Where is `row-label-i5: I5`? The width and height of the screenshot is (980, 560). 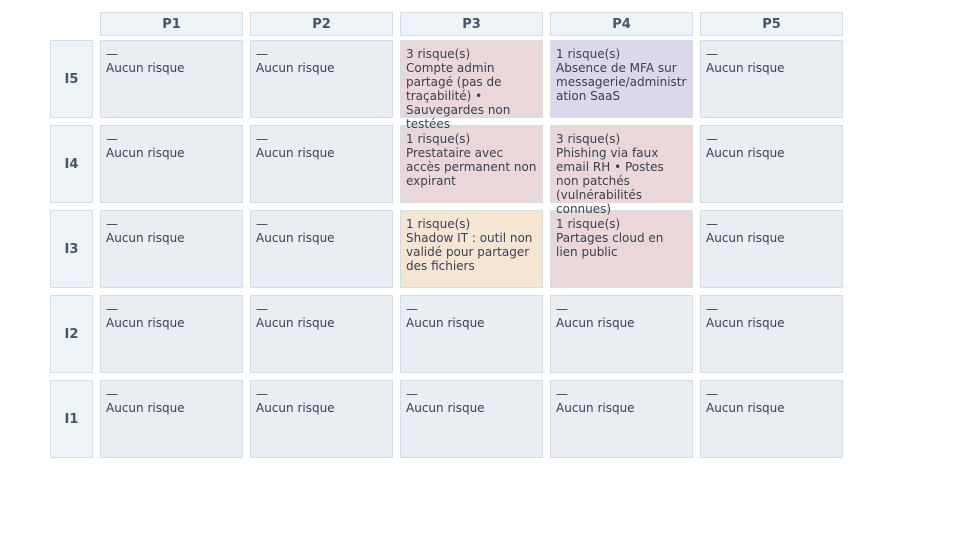
row-label-i5: I5 is located at coordinates (71, 79).